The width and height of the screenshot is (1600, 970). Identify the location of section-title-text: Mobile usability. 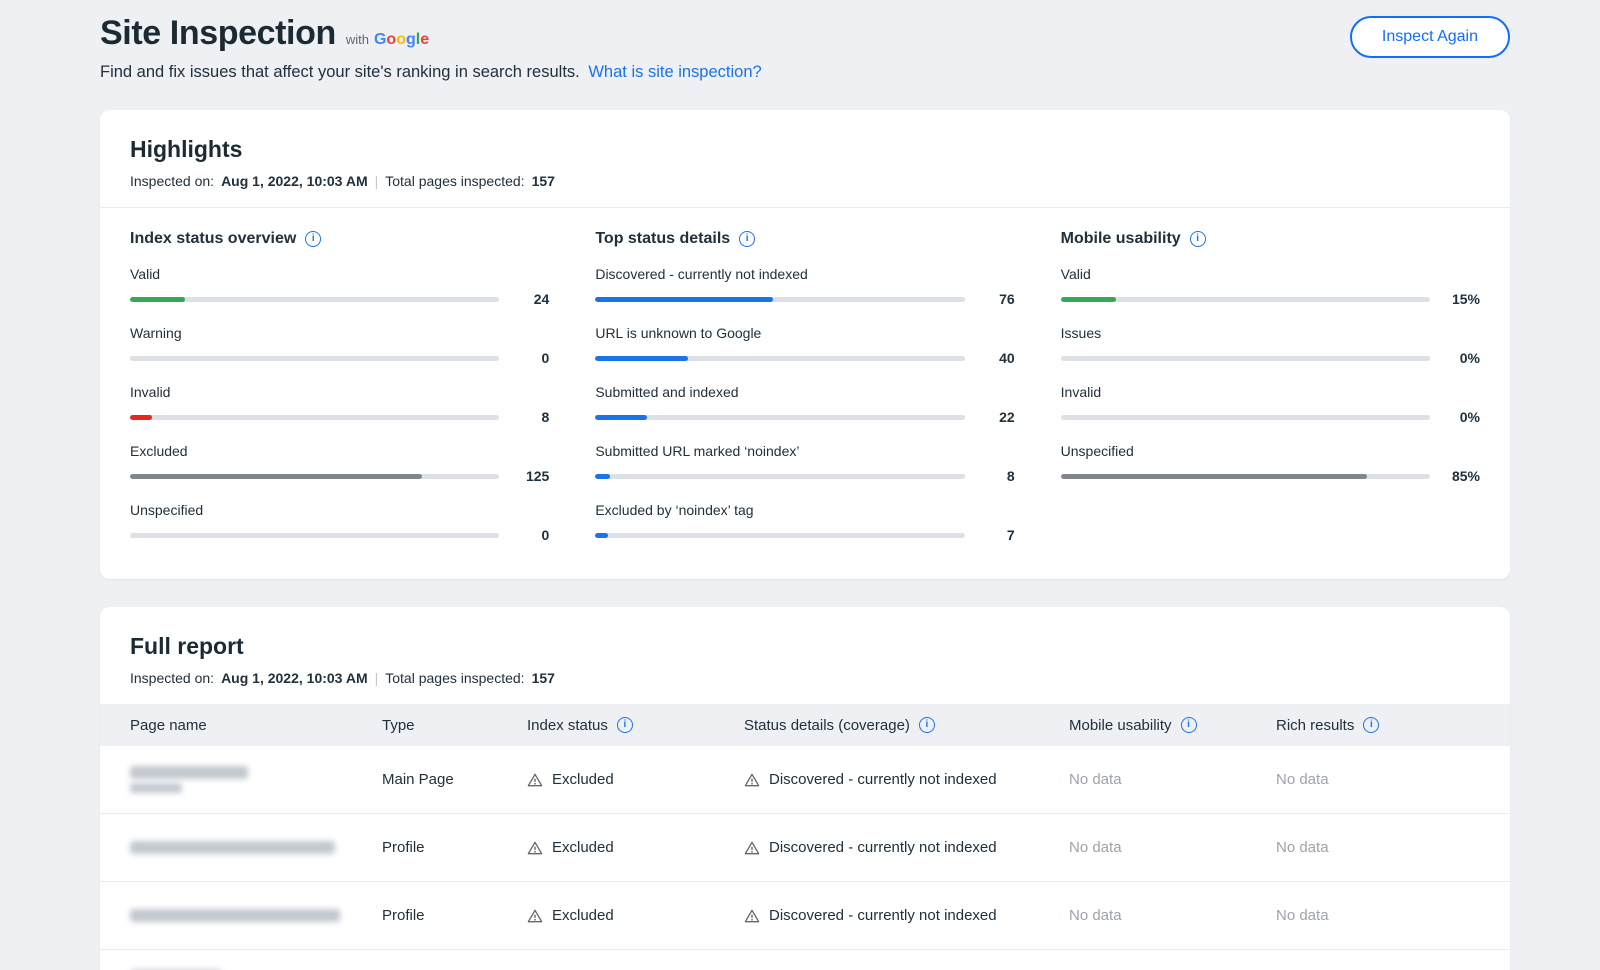
(1120, 238).